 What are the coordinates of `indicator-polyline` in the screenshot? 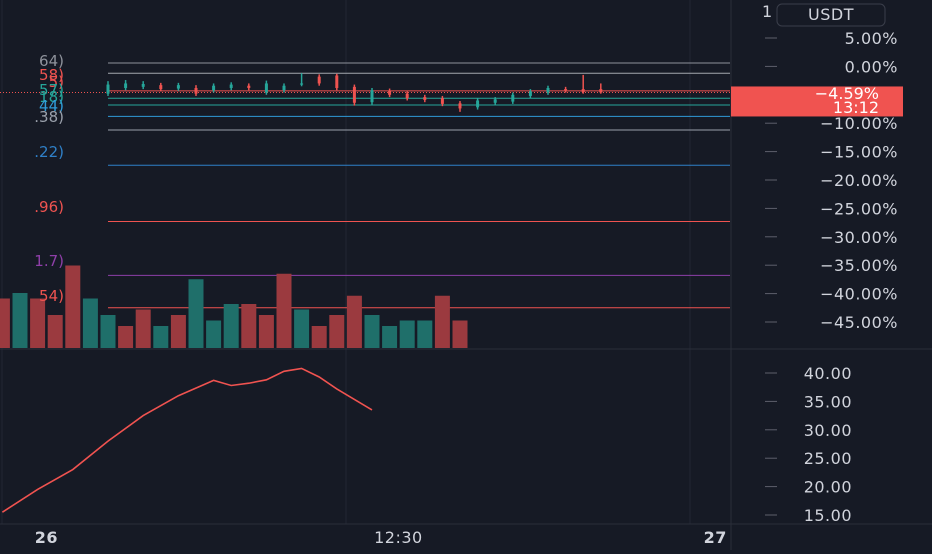 It's located at (187, 440).